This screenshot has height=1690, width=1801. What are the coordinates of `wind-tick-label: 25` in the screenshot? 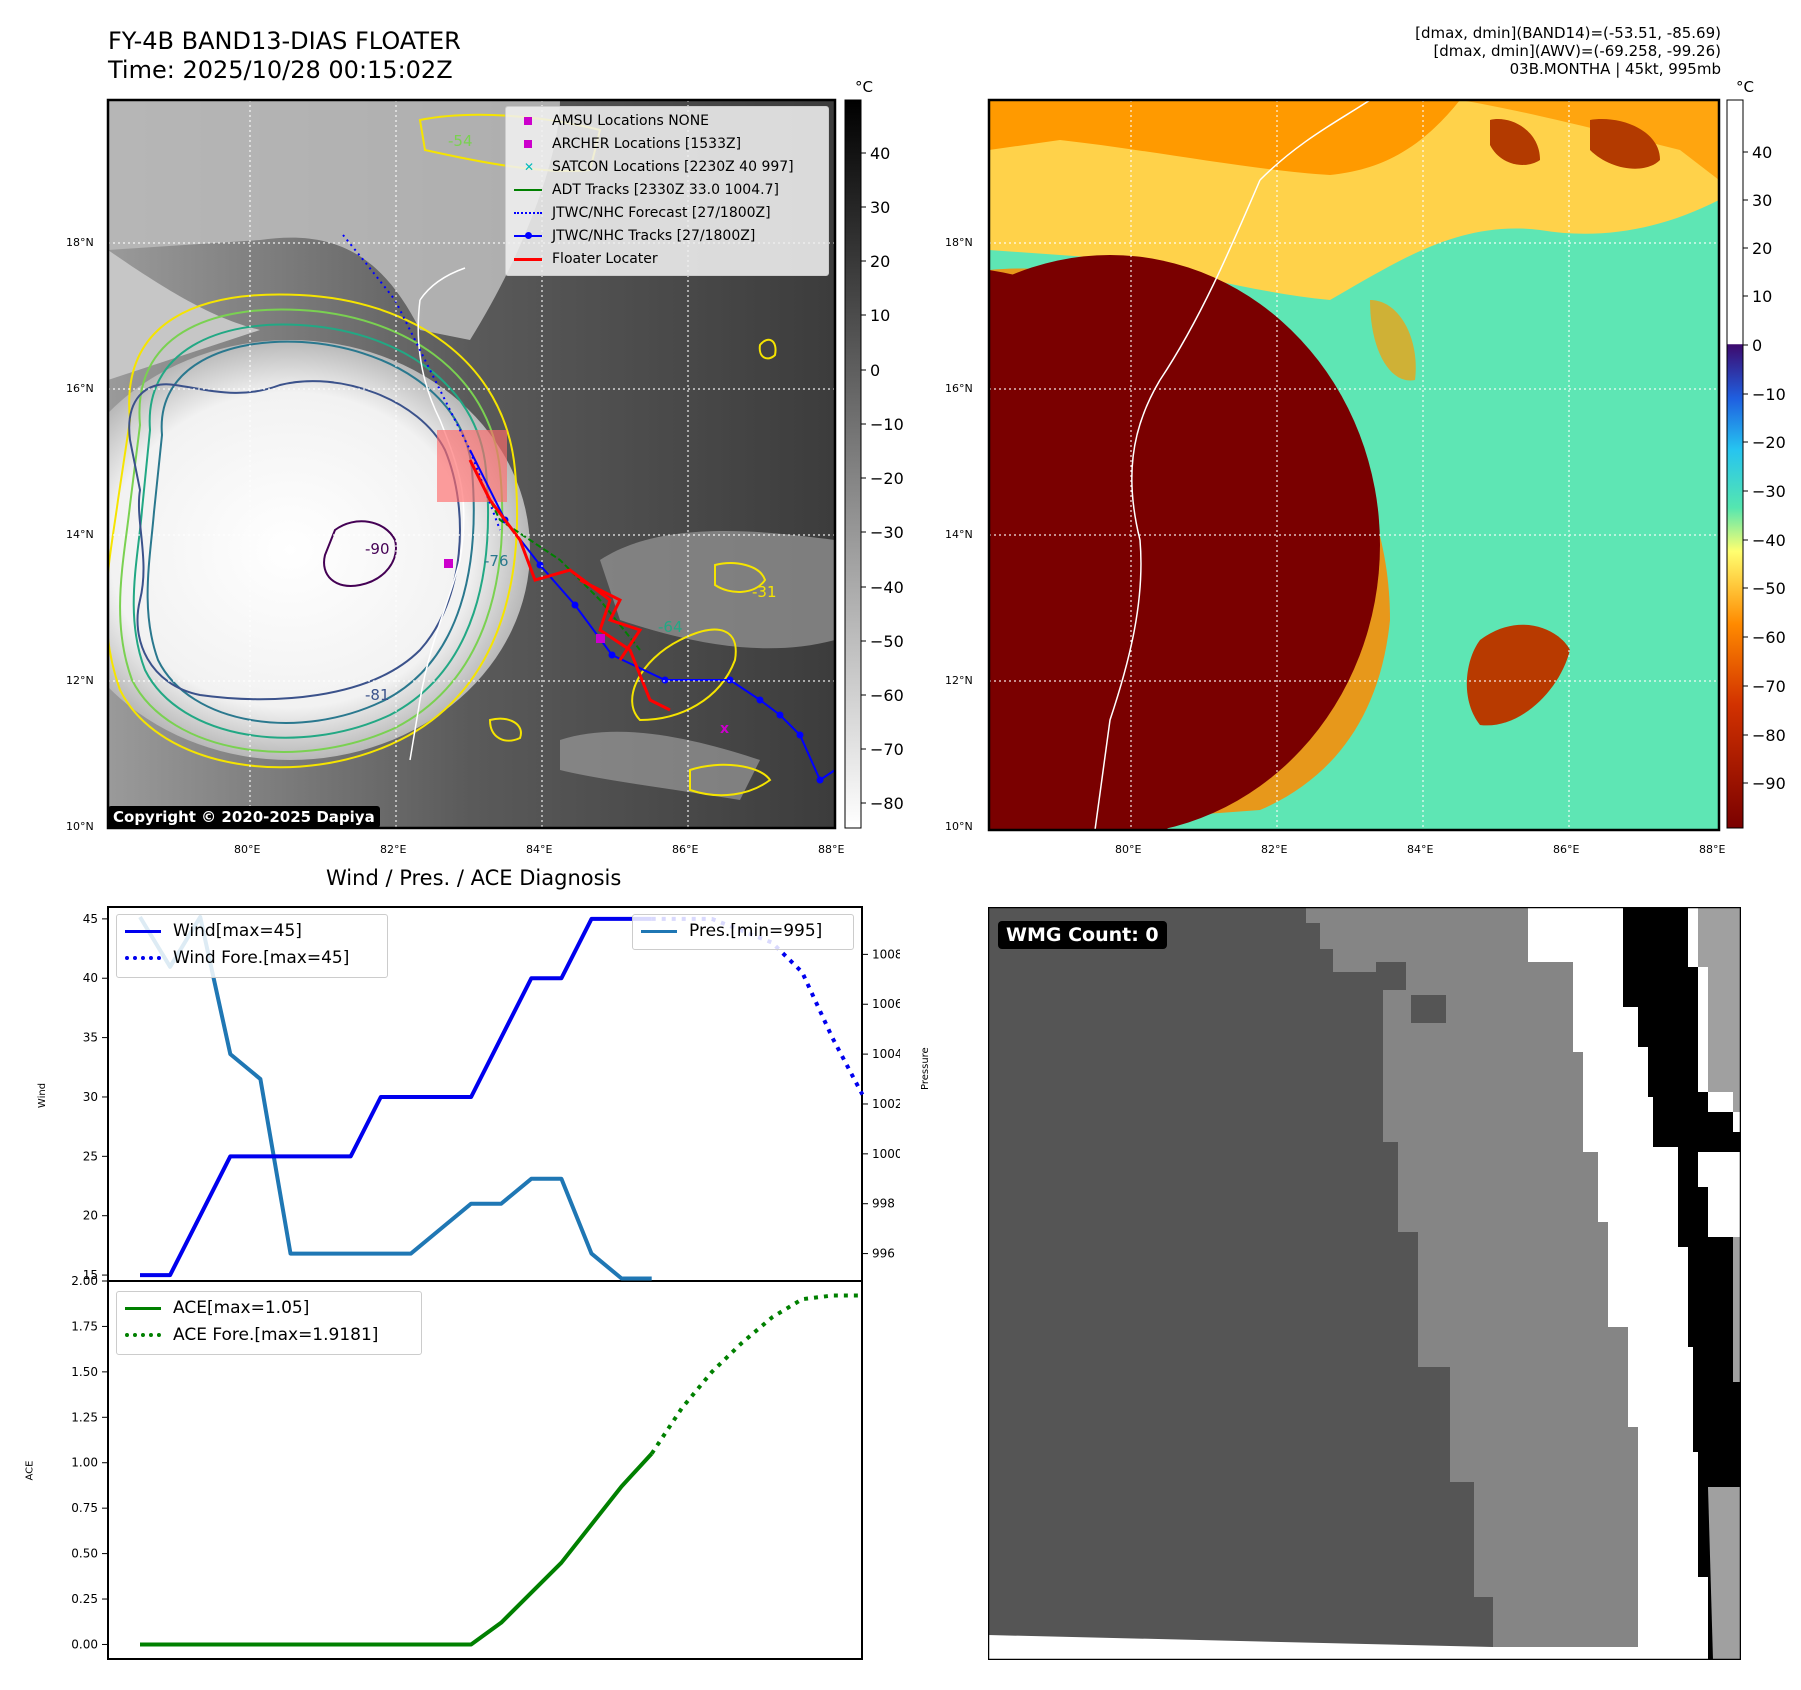 It's located at (90, 1156).